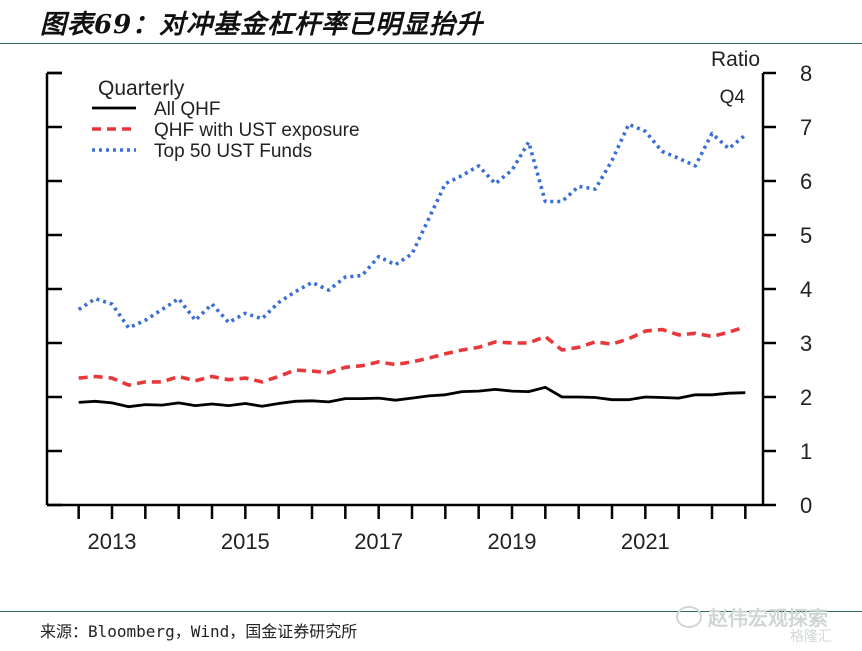 This screenshot has height=651, width=862. What do you see at coordinates (431, 43) in the screenshot?
I see `title-divider` at bounding box center [431, 43].